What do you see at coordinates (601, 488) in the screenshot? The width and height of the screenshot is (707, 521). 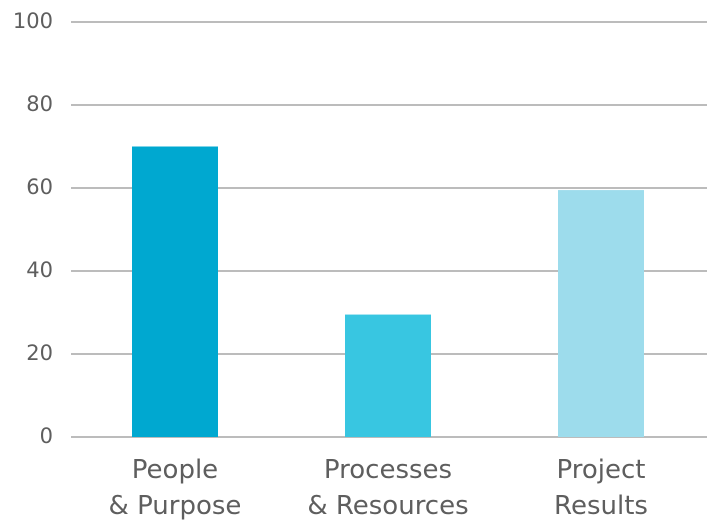 I see `x-category-label: Project Results` at bounding box center [601, 488].